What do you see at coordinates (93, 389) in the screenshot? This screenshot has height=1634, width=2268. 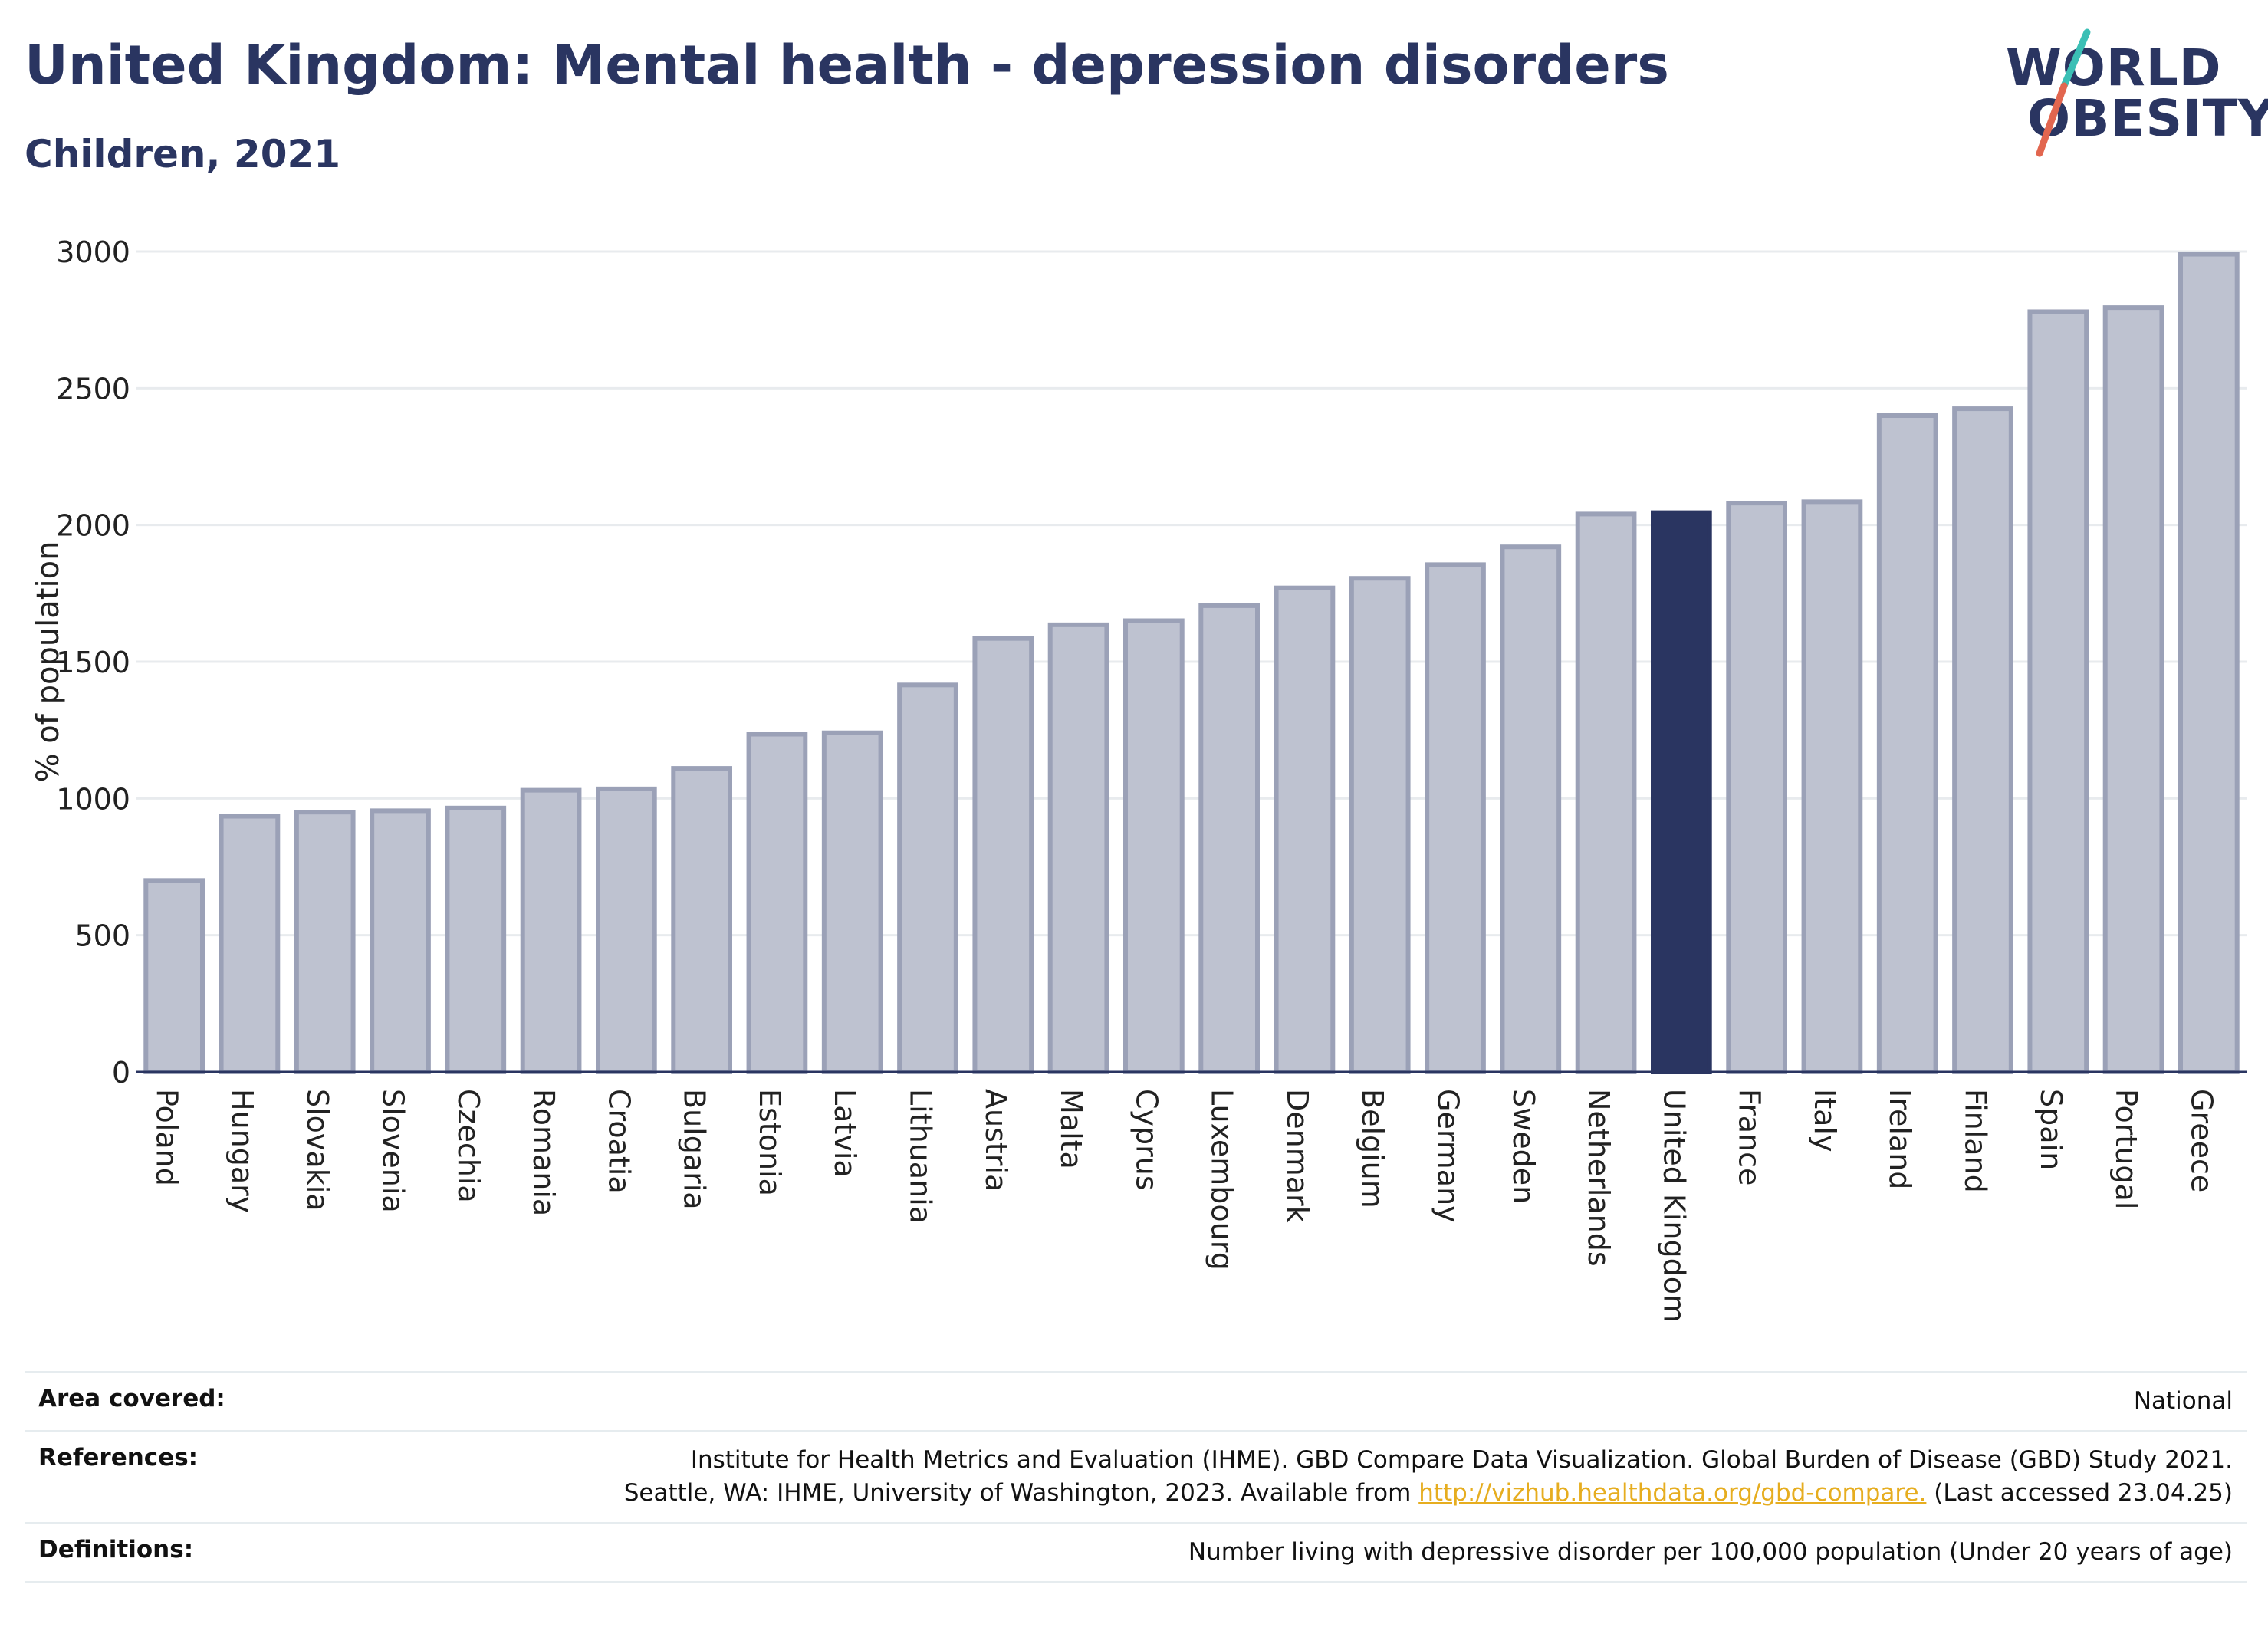 I see `y-tick-label: 2500` at bounding box center [93, 389].